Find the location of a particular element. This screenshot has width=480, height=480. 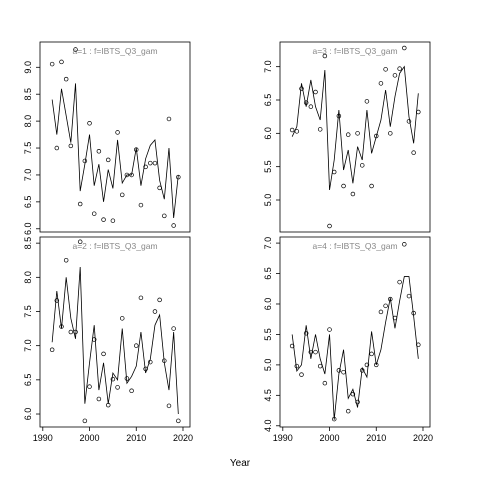

y-tick-label: 4.5 is located at coordinates (268, 395).